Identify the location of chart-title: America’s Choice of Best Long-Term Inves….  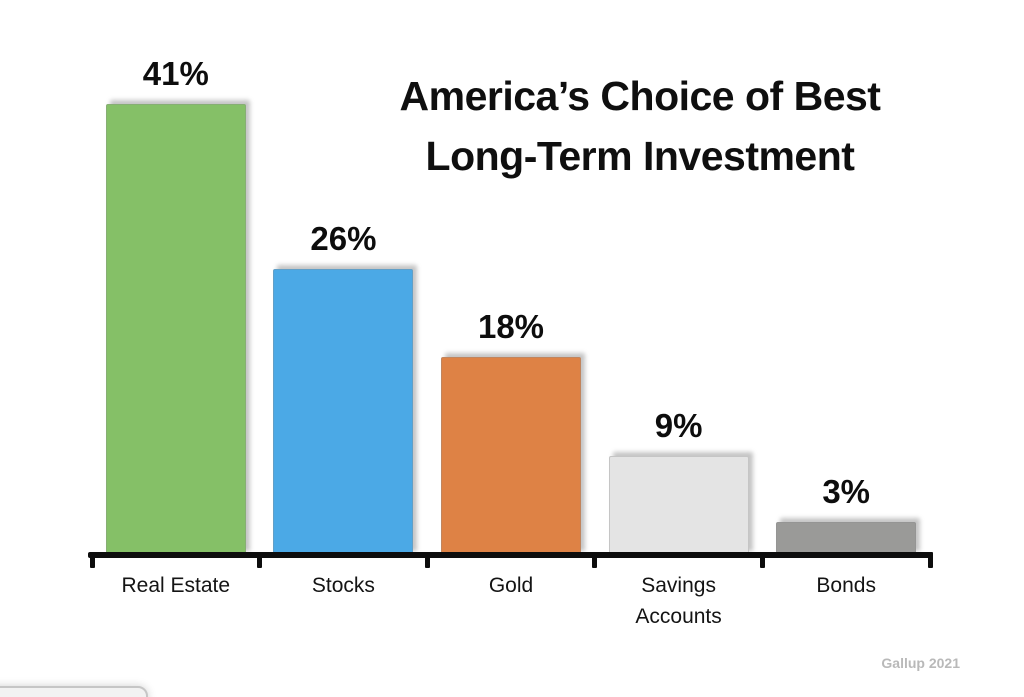
(640, 126).